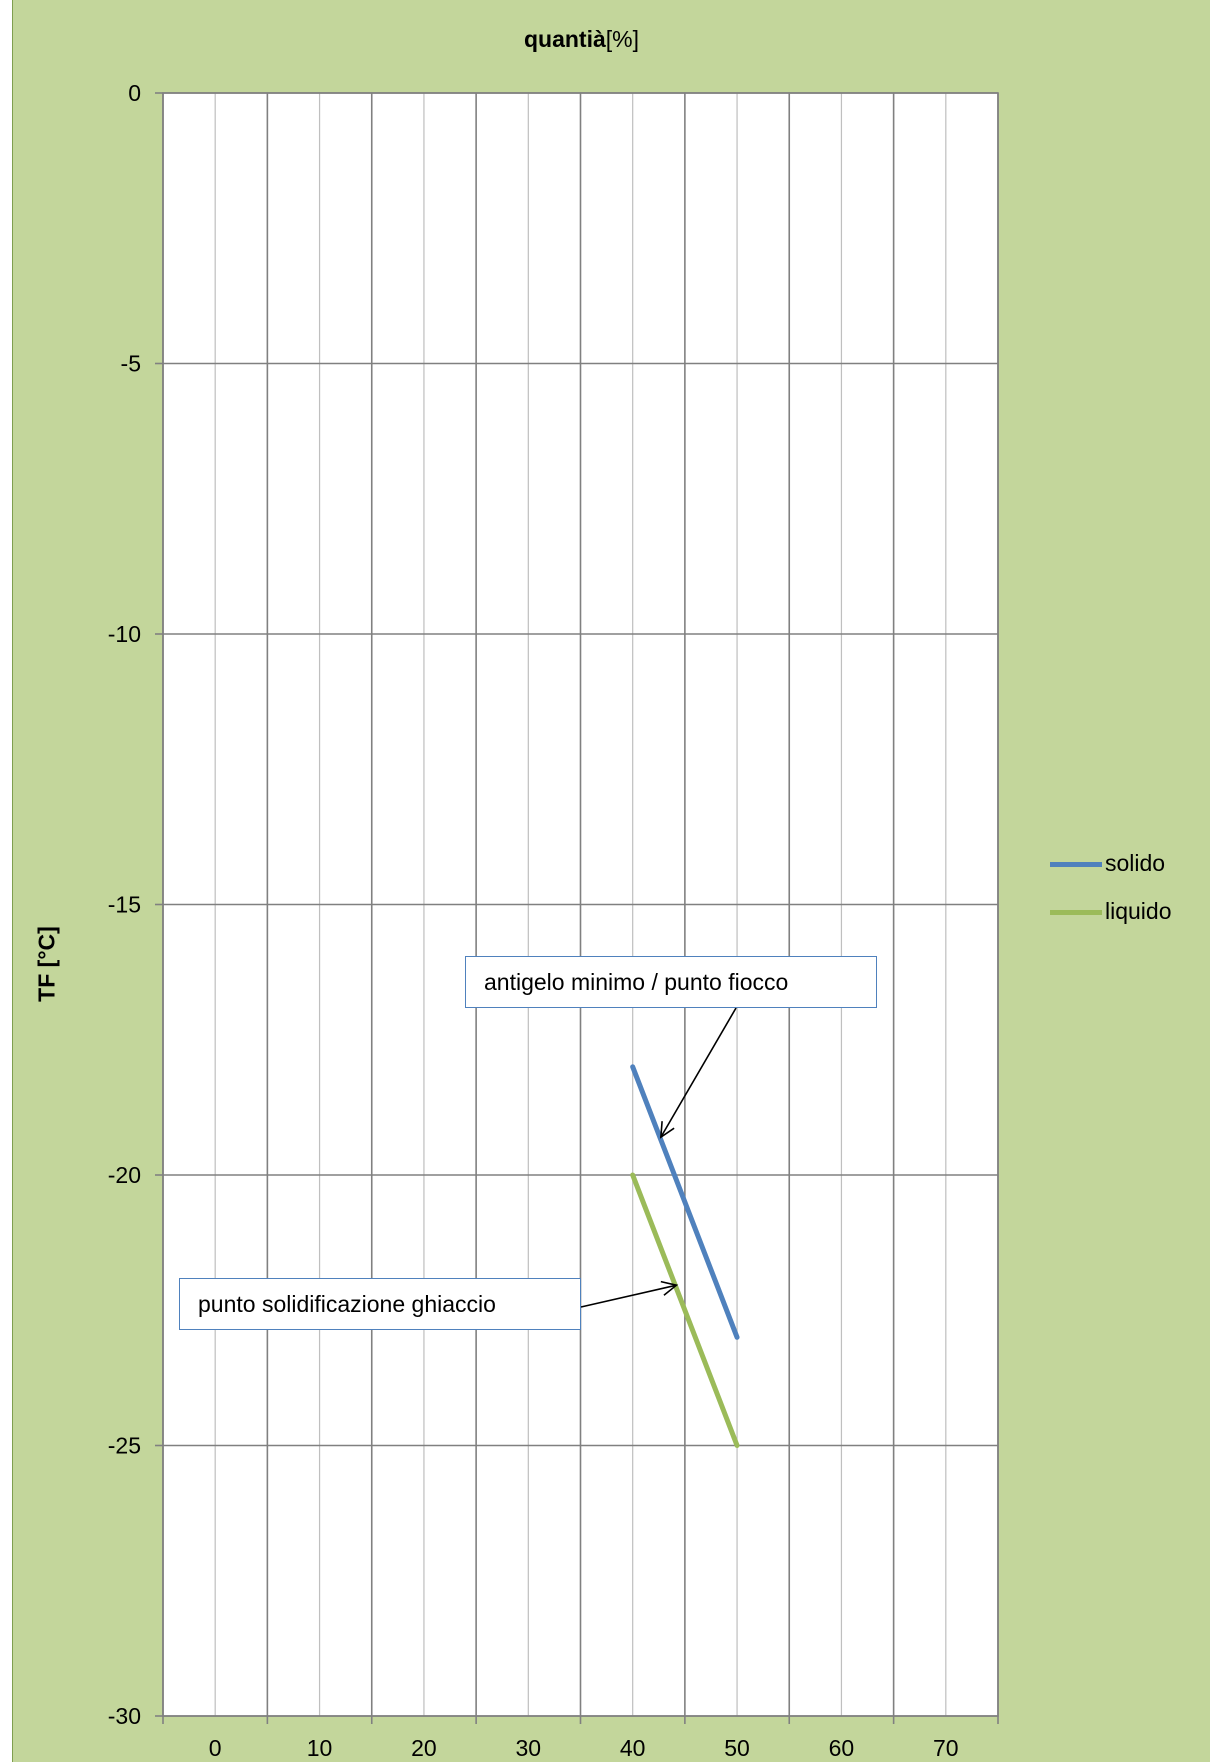  I want to click on y-tick-label: -30, so click(124, 1716).